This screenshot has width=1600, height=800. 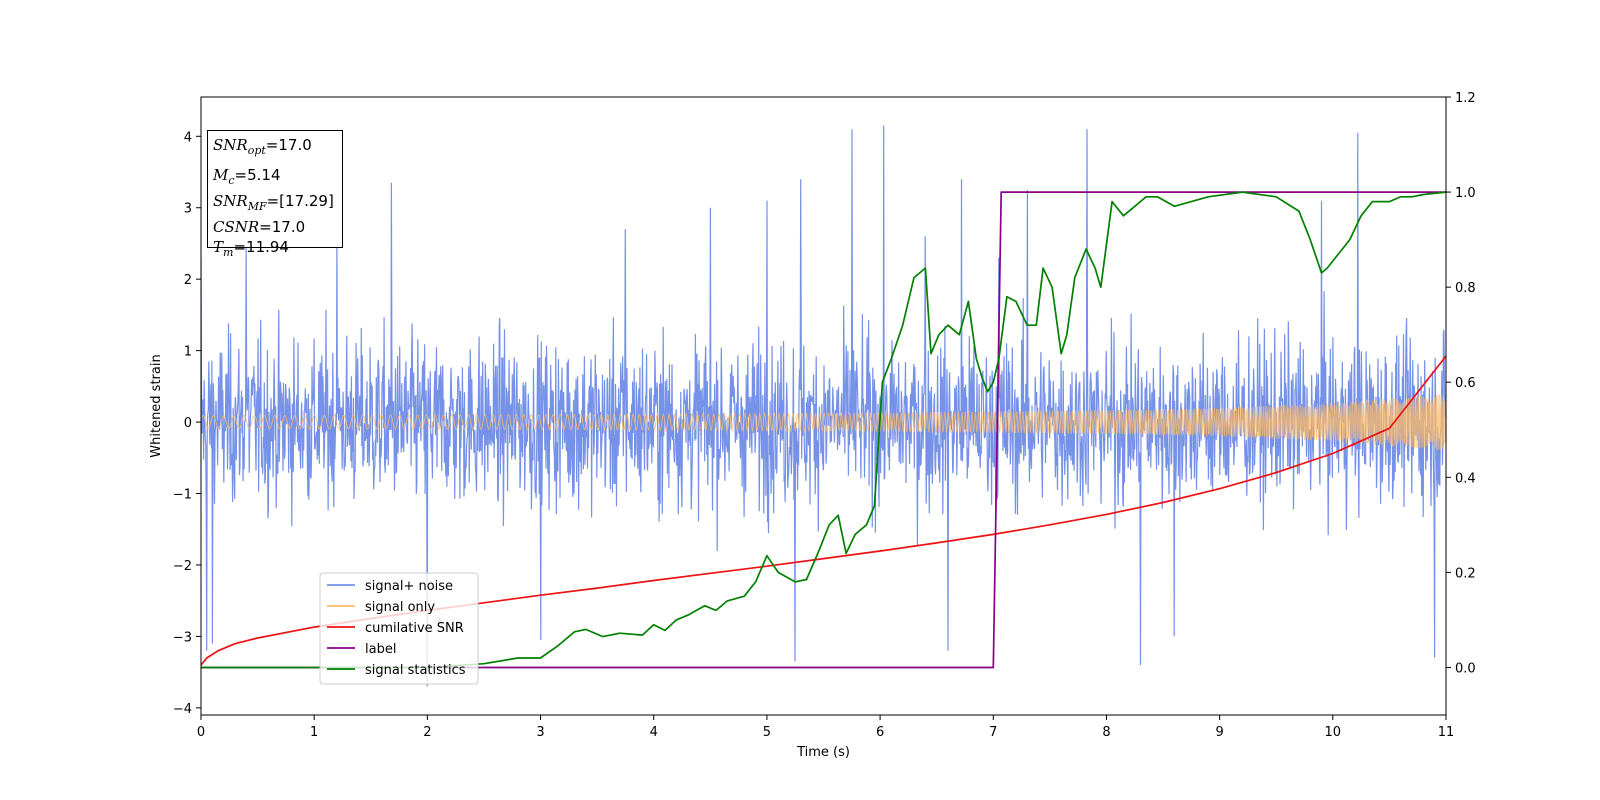 I want to click on info-snr-opt: SNRopt=17.0, so click(x=275, y=148).